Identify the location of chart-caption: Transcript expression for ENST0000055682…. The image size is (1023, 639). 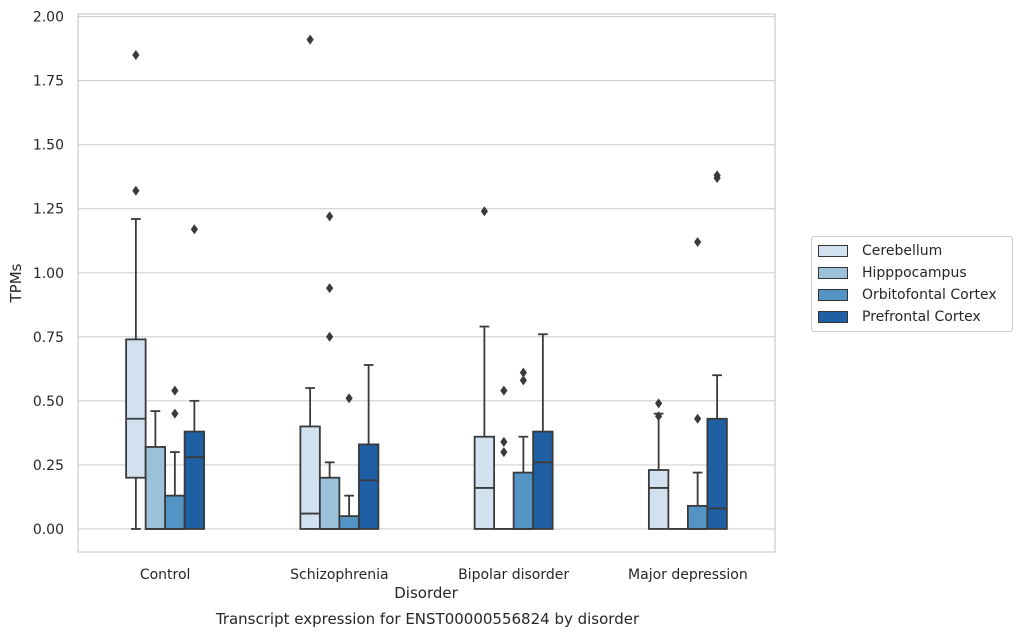
(427, 619).